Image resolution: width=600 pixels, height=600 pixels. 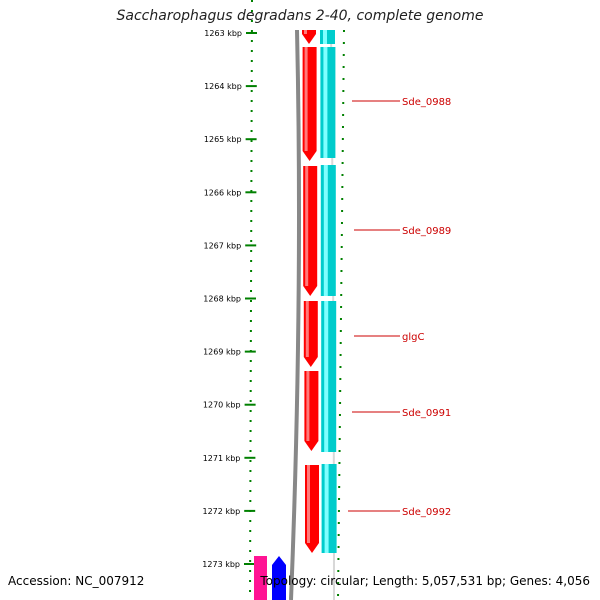 I want to click on feature-magenta, so click(x=260, y=578).